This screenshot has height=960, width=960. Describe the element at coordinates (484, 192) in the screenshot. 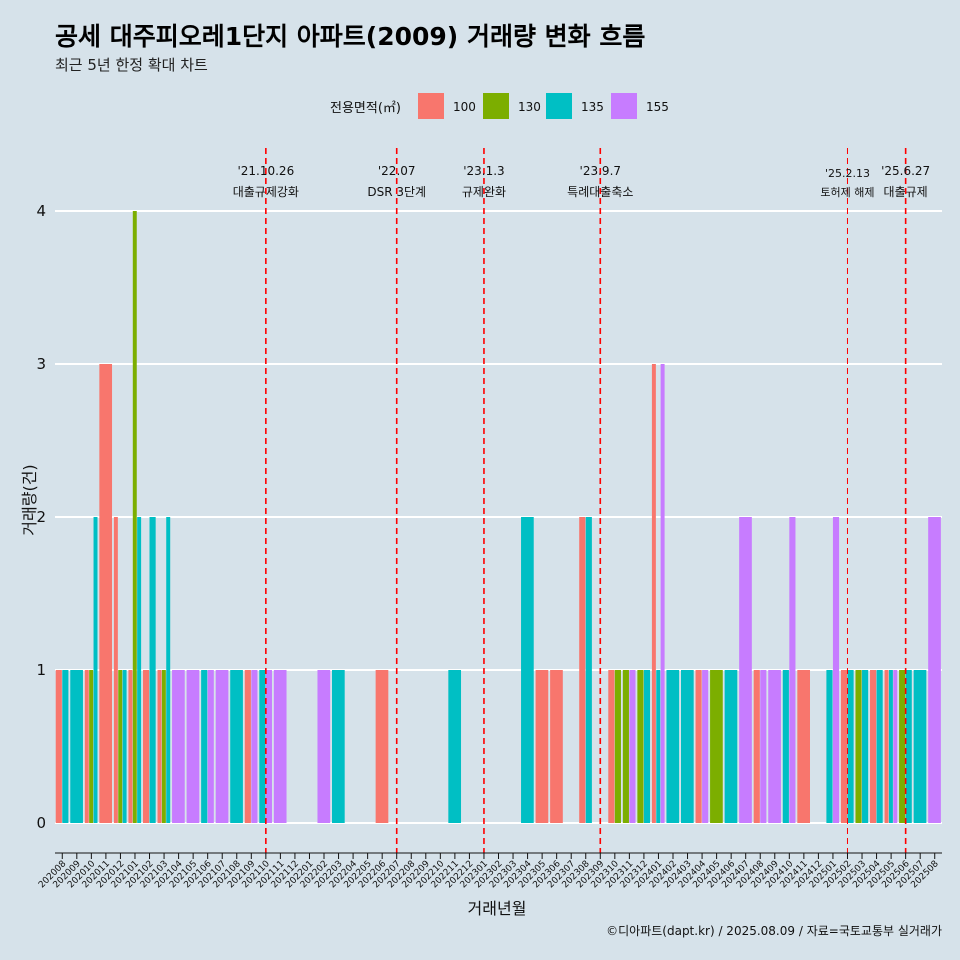

I see `event-label-202301: 규제완화` at that location.